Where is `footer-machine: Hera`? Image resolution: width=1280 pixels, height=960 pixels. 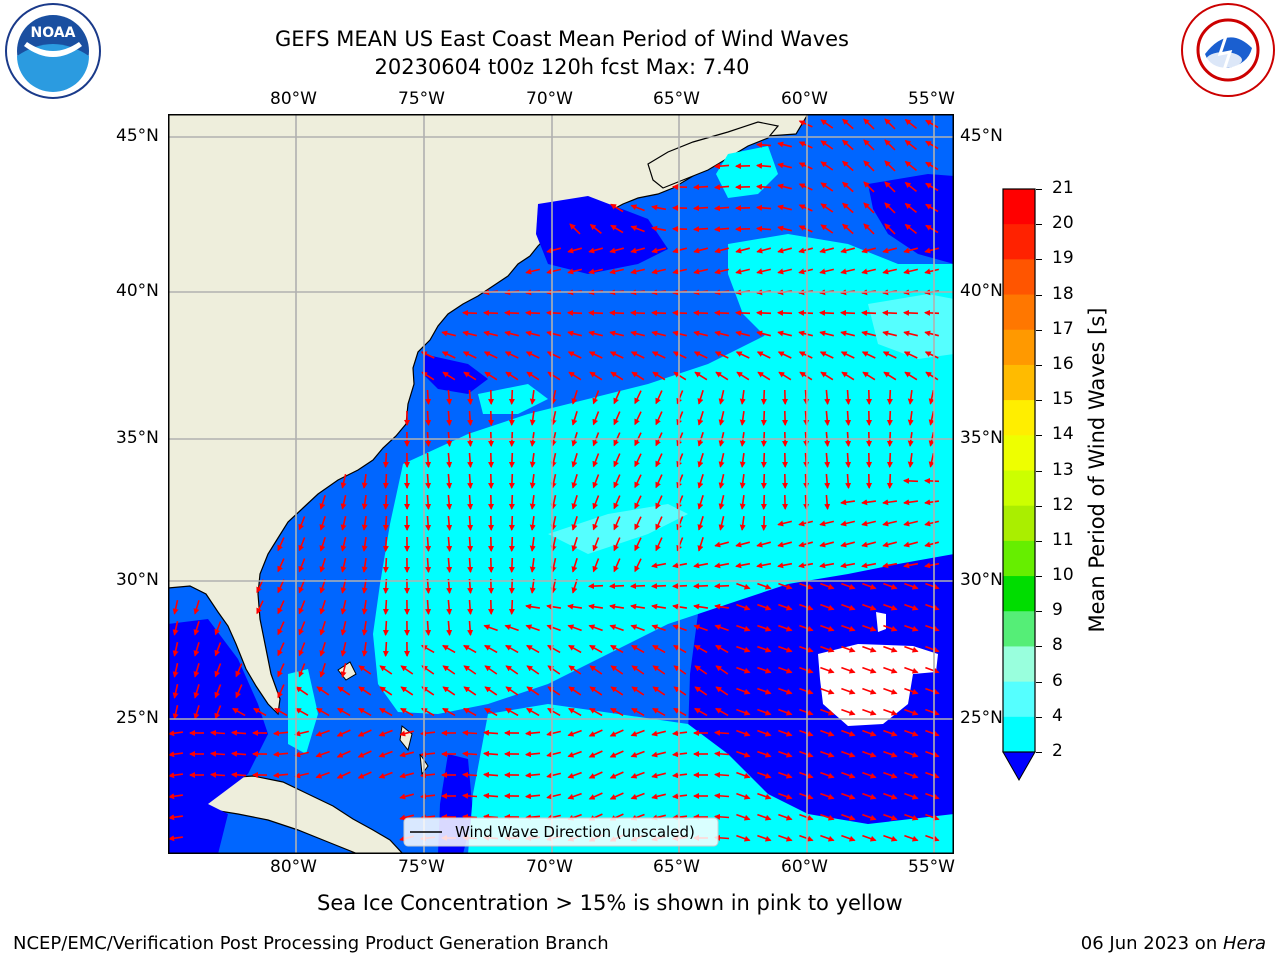 footer-machine: Hera is located at coordinates (1244, 943).